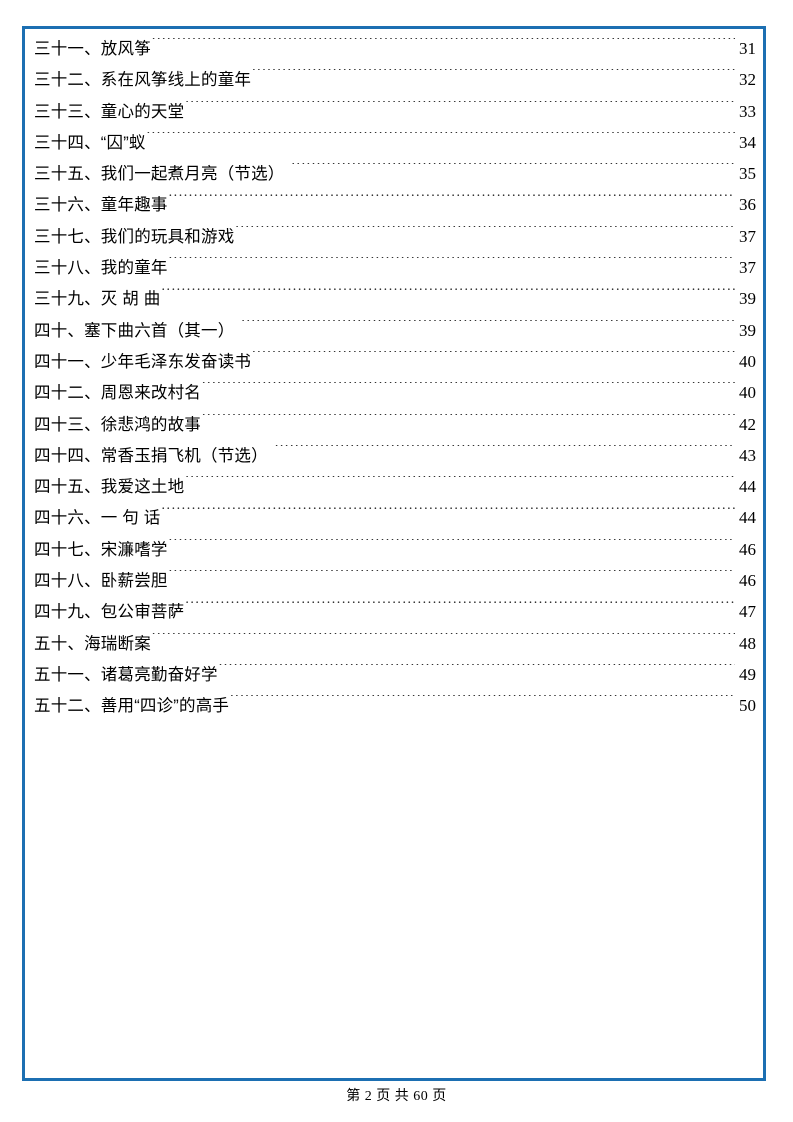 This screenshot has width=793, height=1122. I want to click on toc-entry-title: 四十四、常香玉捐飞机（节选）, so click(151, 455).